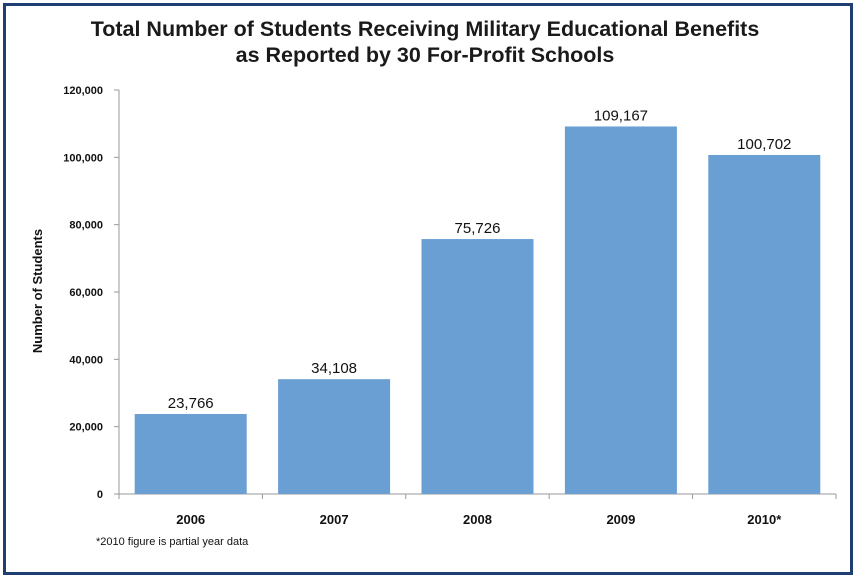  Describe the element at coordinates (477, 366) in the screenshot. I see `bar-2008` at that location.